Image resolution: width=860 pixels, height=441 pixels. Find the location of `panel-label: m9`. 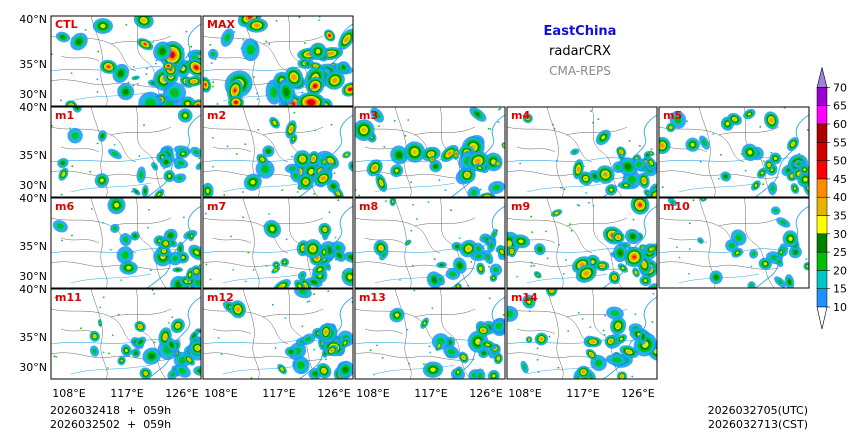

panel-label: m9 is located at coordinates (520, 206).